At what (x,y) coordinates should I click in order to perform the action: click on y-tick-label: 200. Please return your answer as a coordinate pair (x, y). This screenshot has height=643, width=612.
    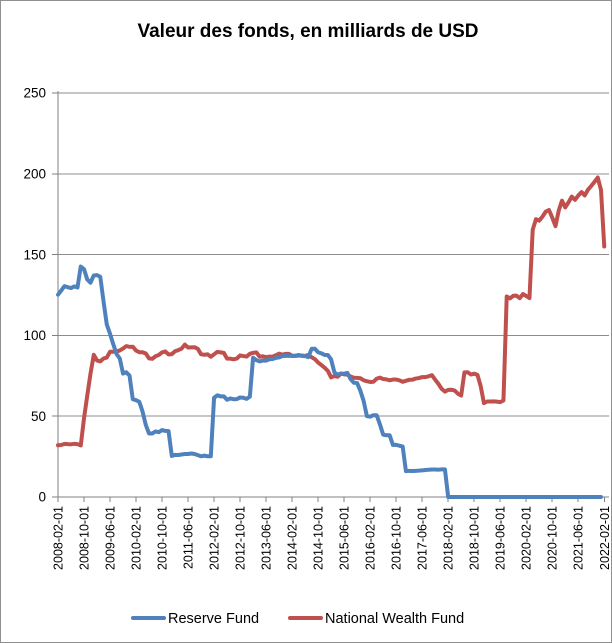
    Looking at the image, I should click on (34, 174).